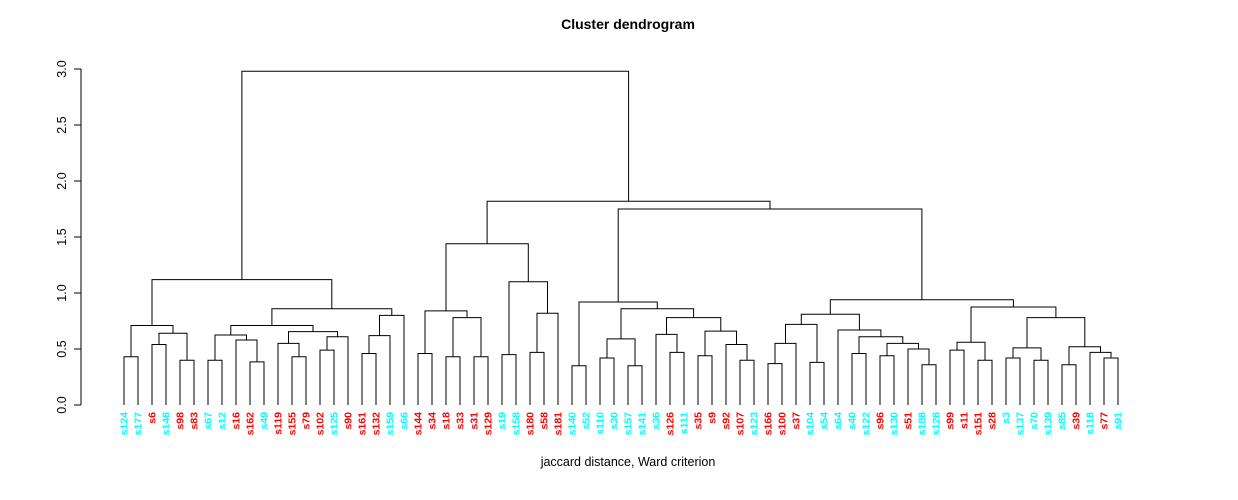  Describe the element at coordinates (769, 424) in the screenshot. I see `leaf-label: s166` at that location.